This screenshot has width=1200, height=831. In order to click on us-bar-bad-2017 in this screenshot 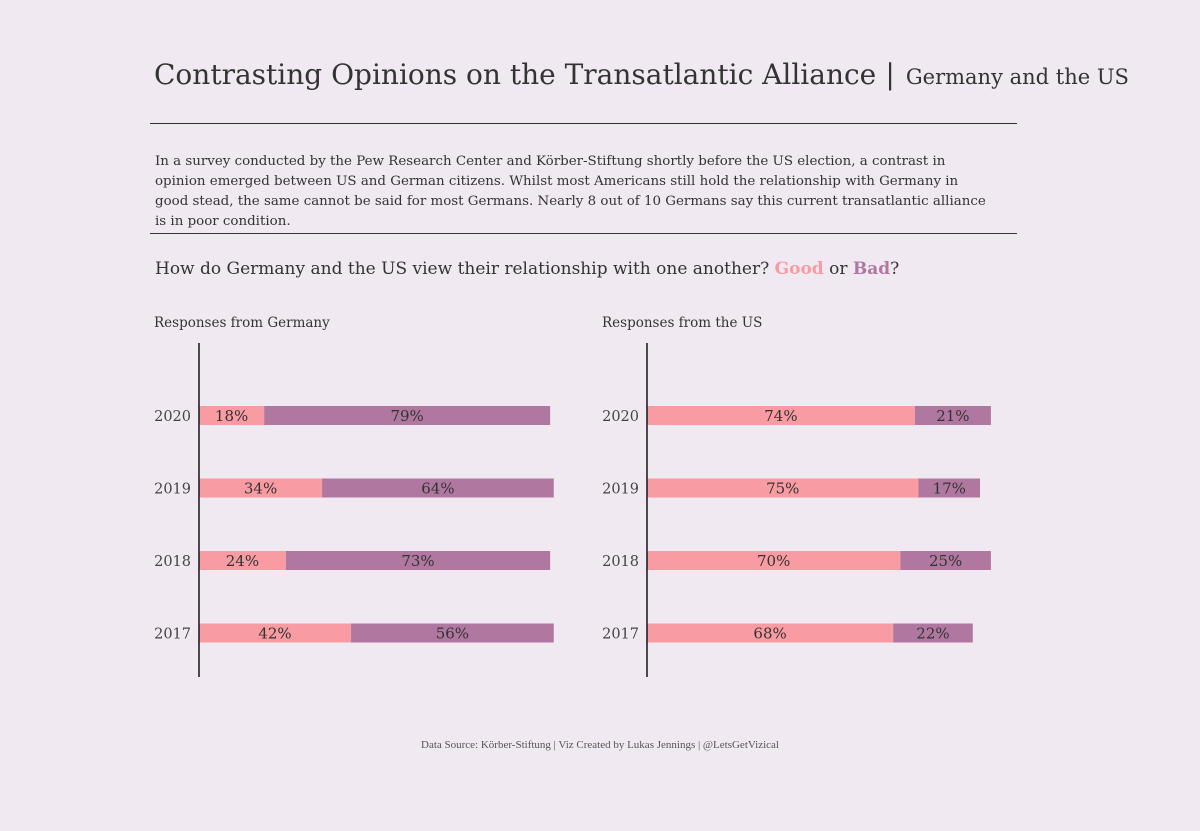, I will do `click(933, 633)`.